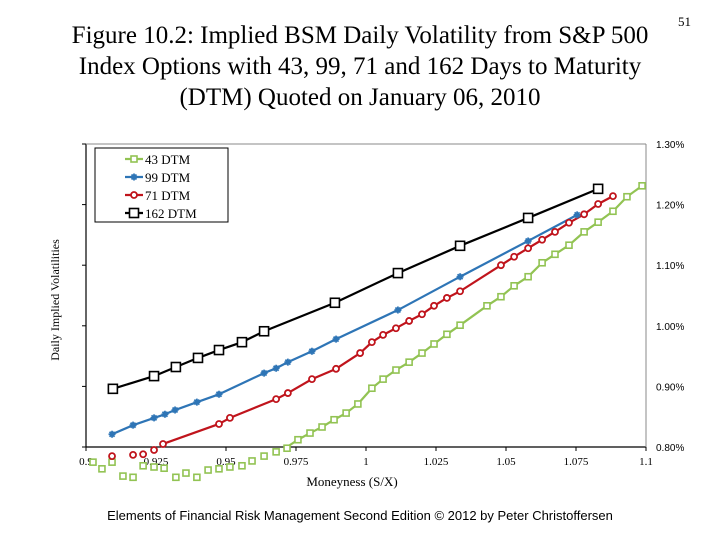 This screenshot has height=540, width=720. Describe the element at coordinates (55, 300) in the screenshot. I see `y-axis-label: Daily Implied Volatilities` at that location.